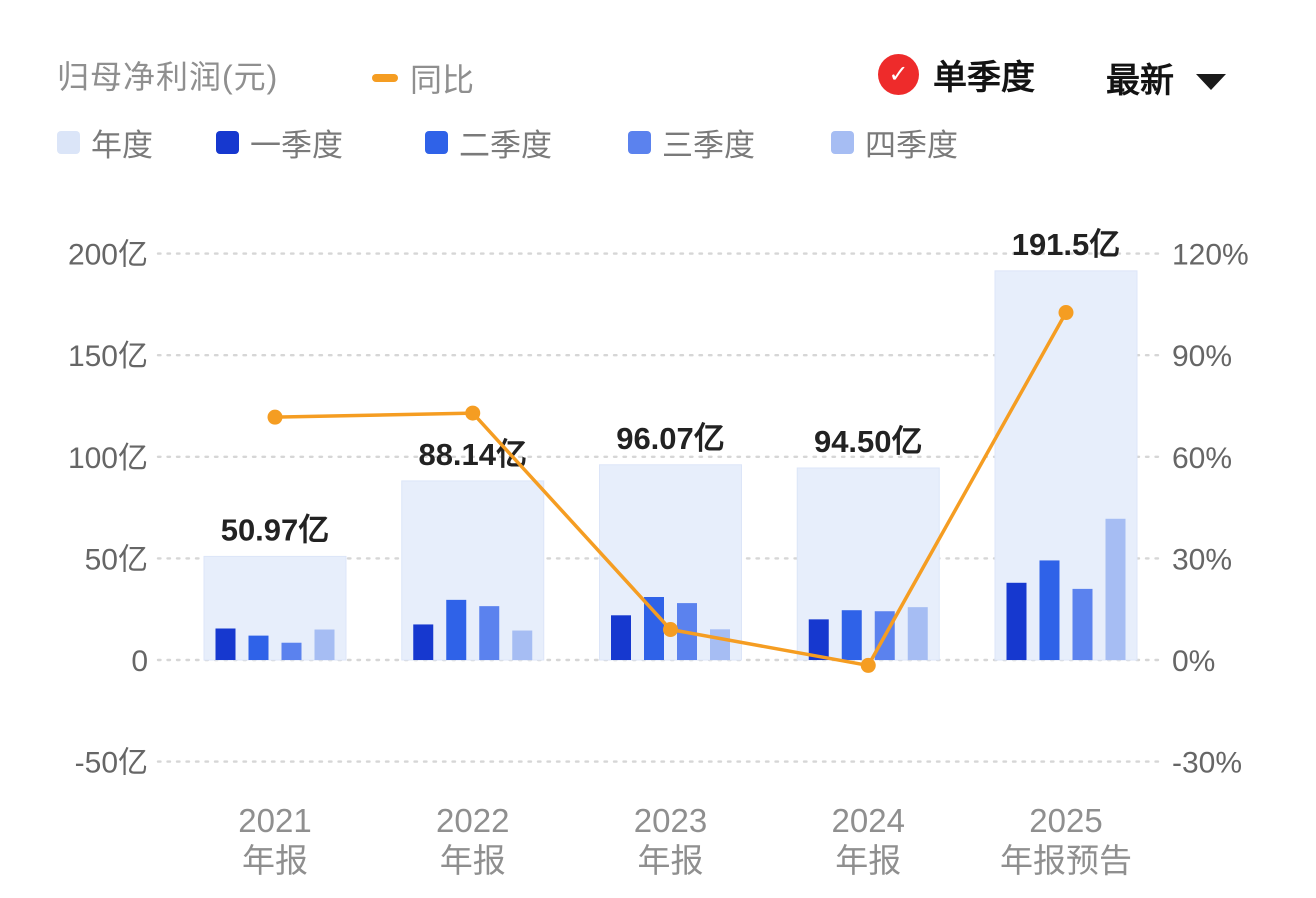 The image size is (1316, 898). What do you see at coordinates (68, 142) in the screenshot?
I see `annual-swatch` at bounding box center [68, 142].